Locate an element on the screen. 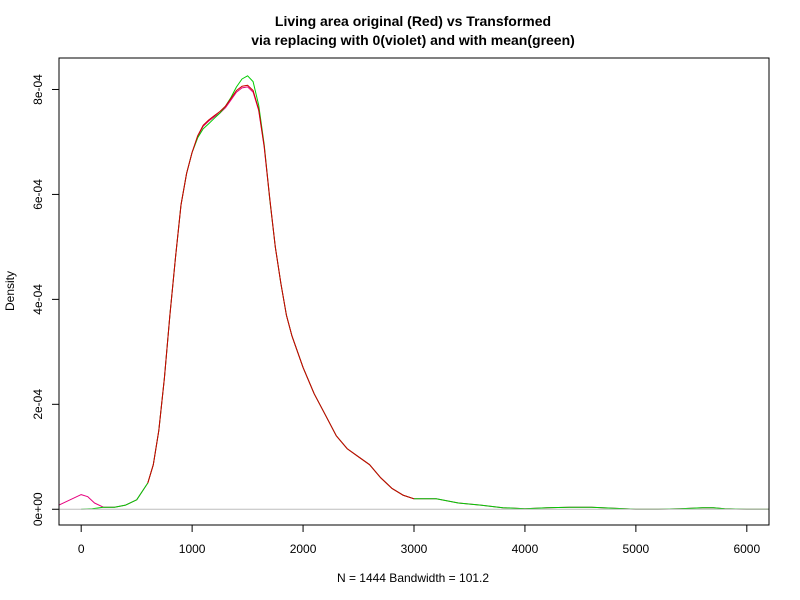 The height and width of the screenshot is (600, 800). x-tick-label: 4000 is located at coordinates (525, 549).